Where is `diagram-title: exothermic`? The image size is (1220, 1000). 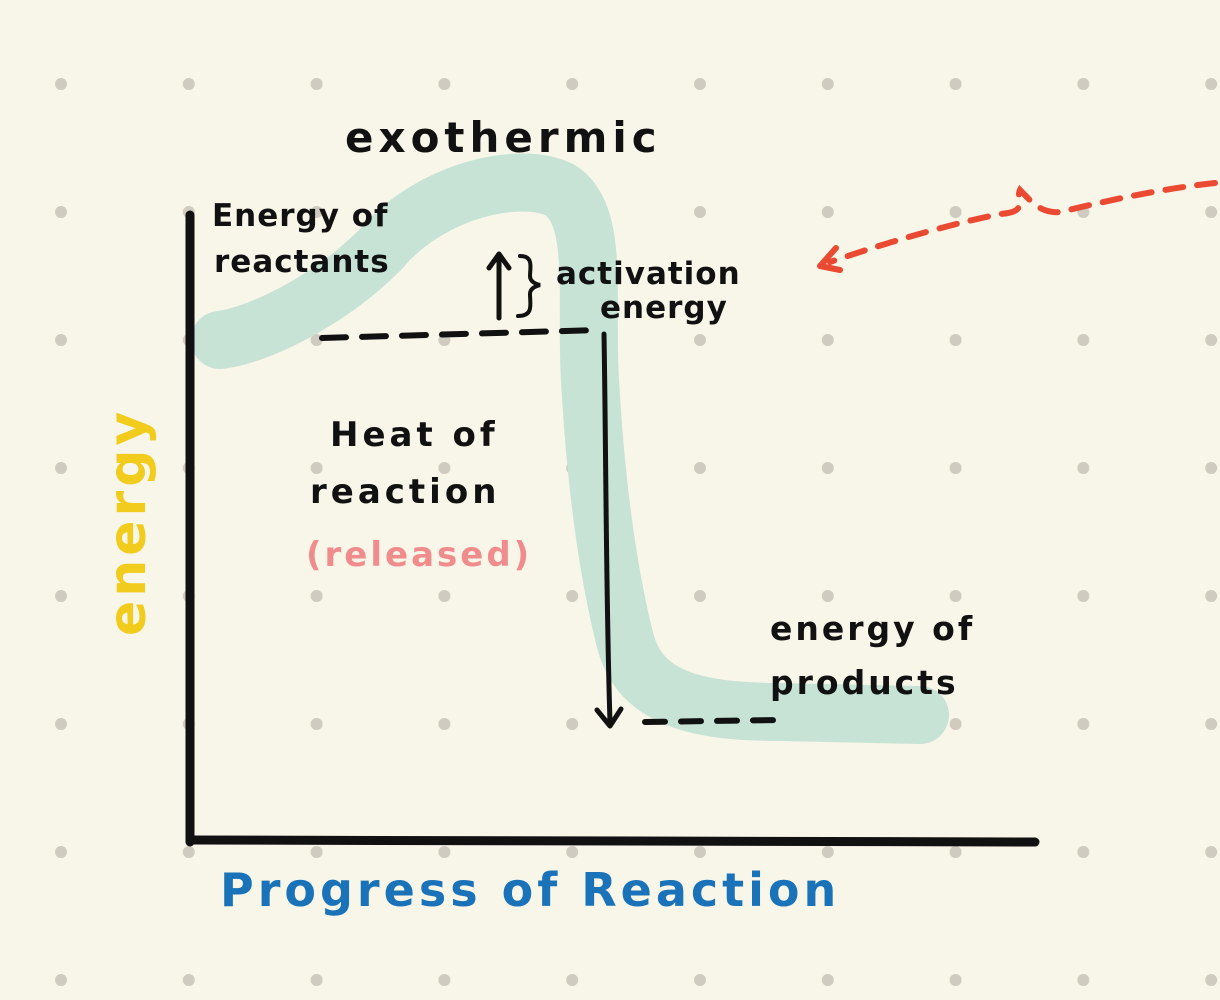
diagram-title: exothermic is located at coordinates (503, 137).